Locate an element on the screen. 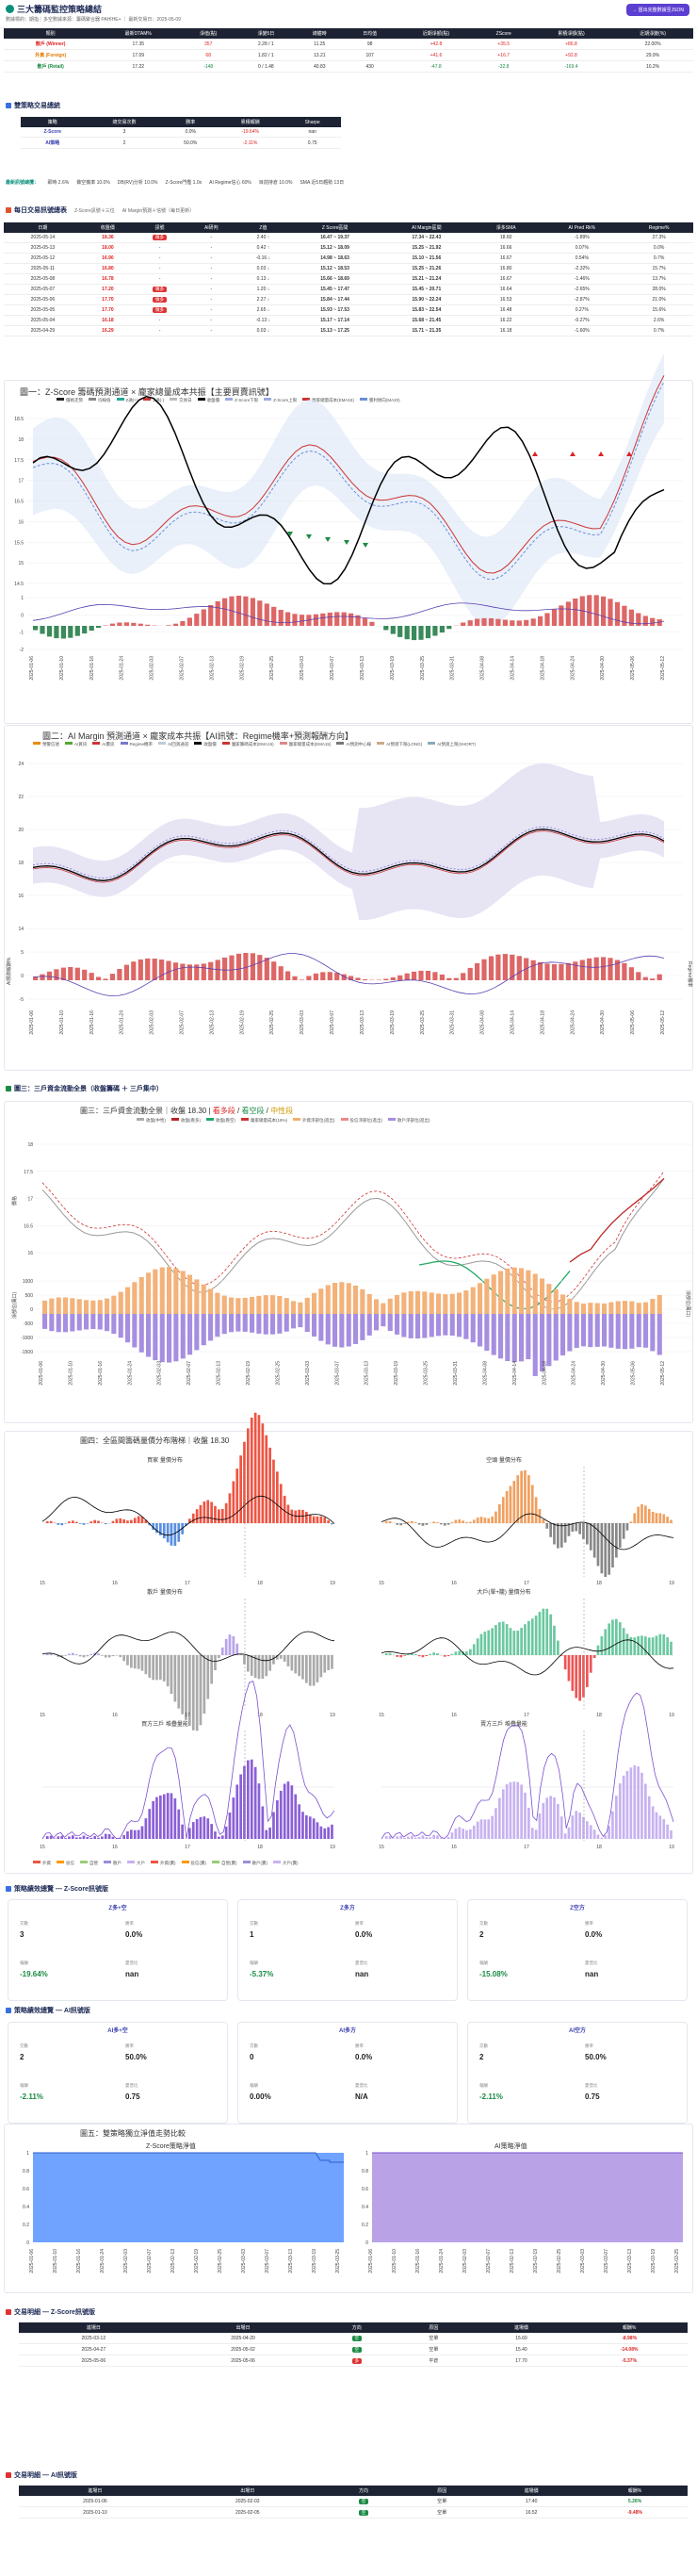  chart4-title: 圖四：全區間籌碼量價分布階梯｜收盤 18.30 is located at coordinates (155, 1440).